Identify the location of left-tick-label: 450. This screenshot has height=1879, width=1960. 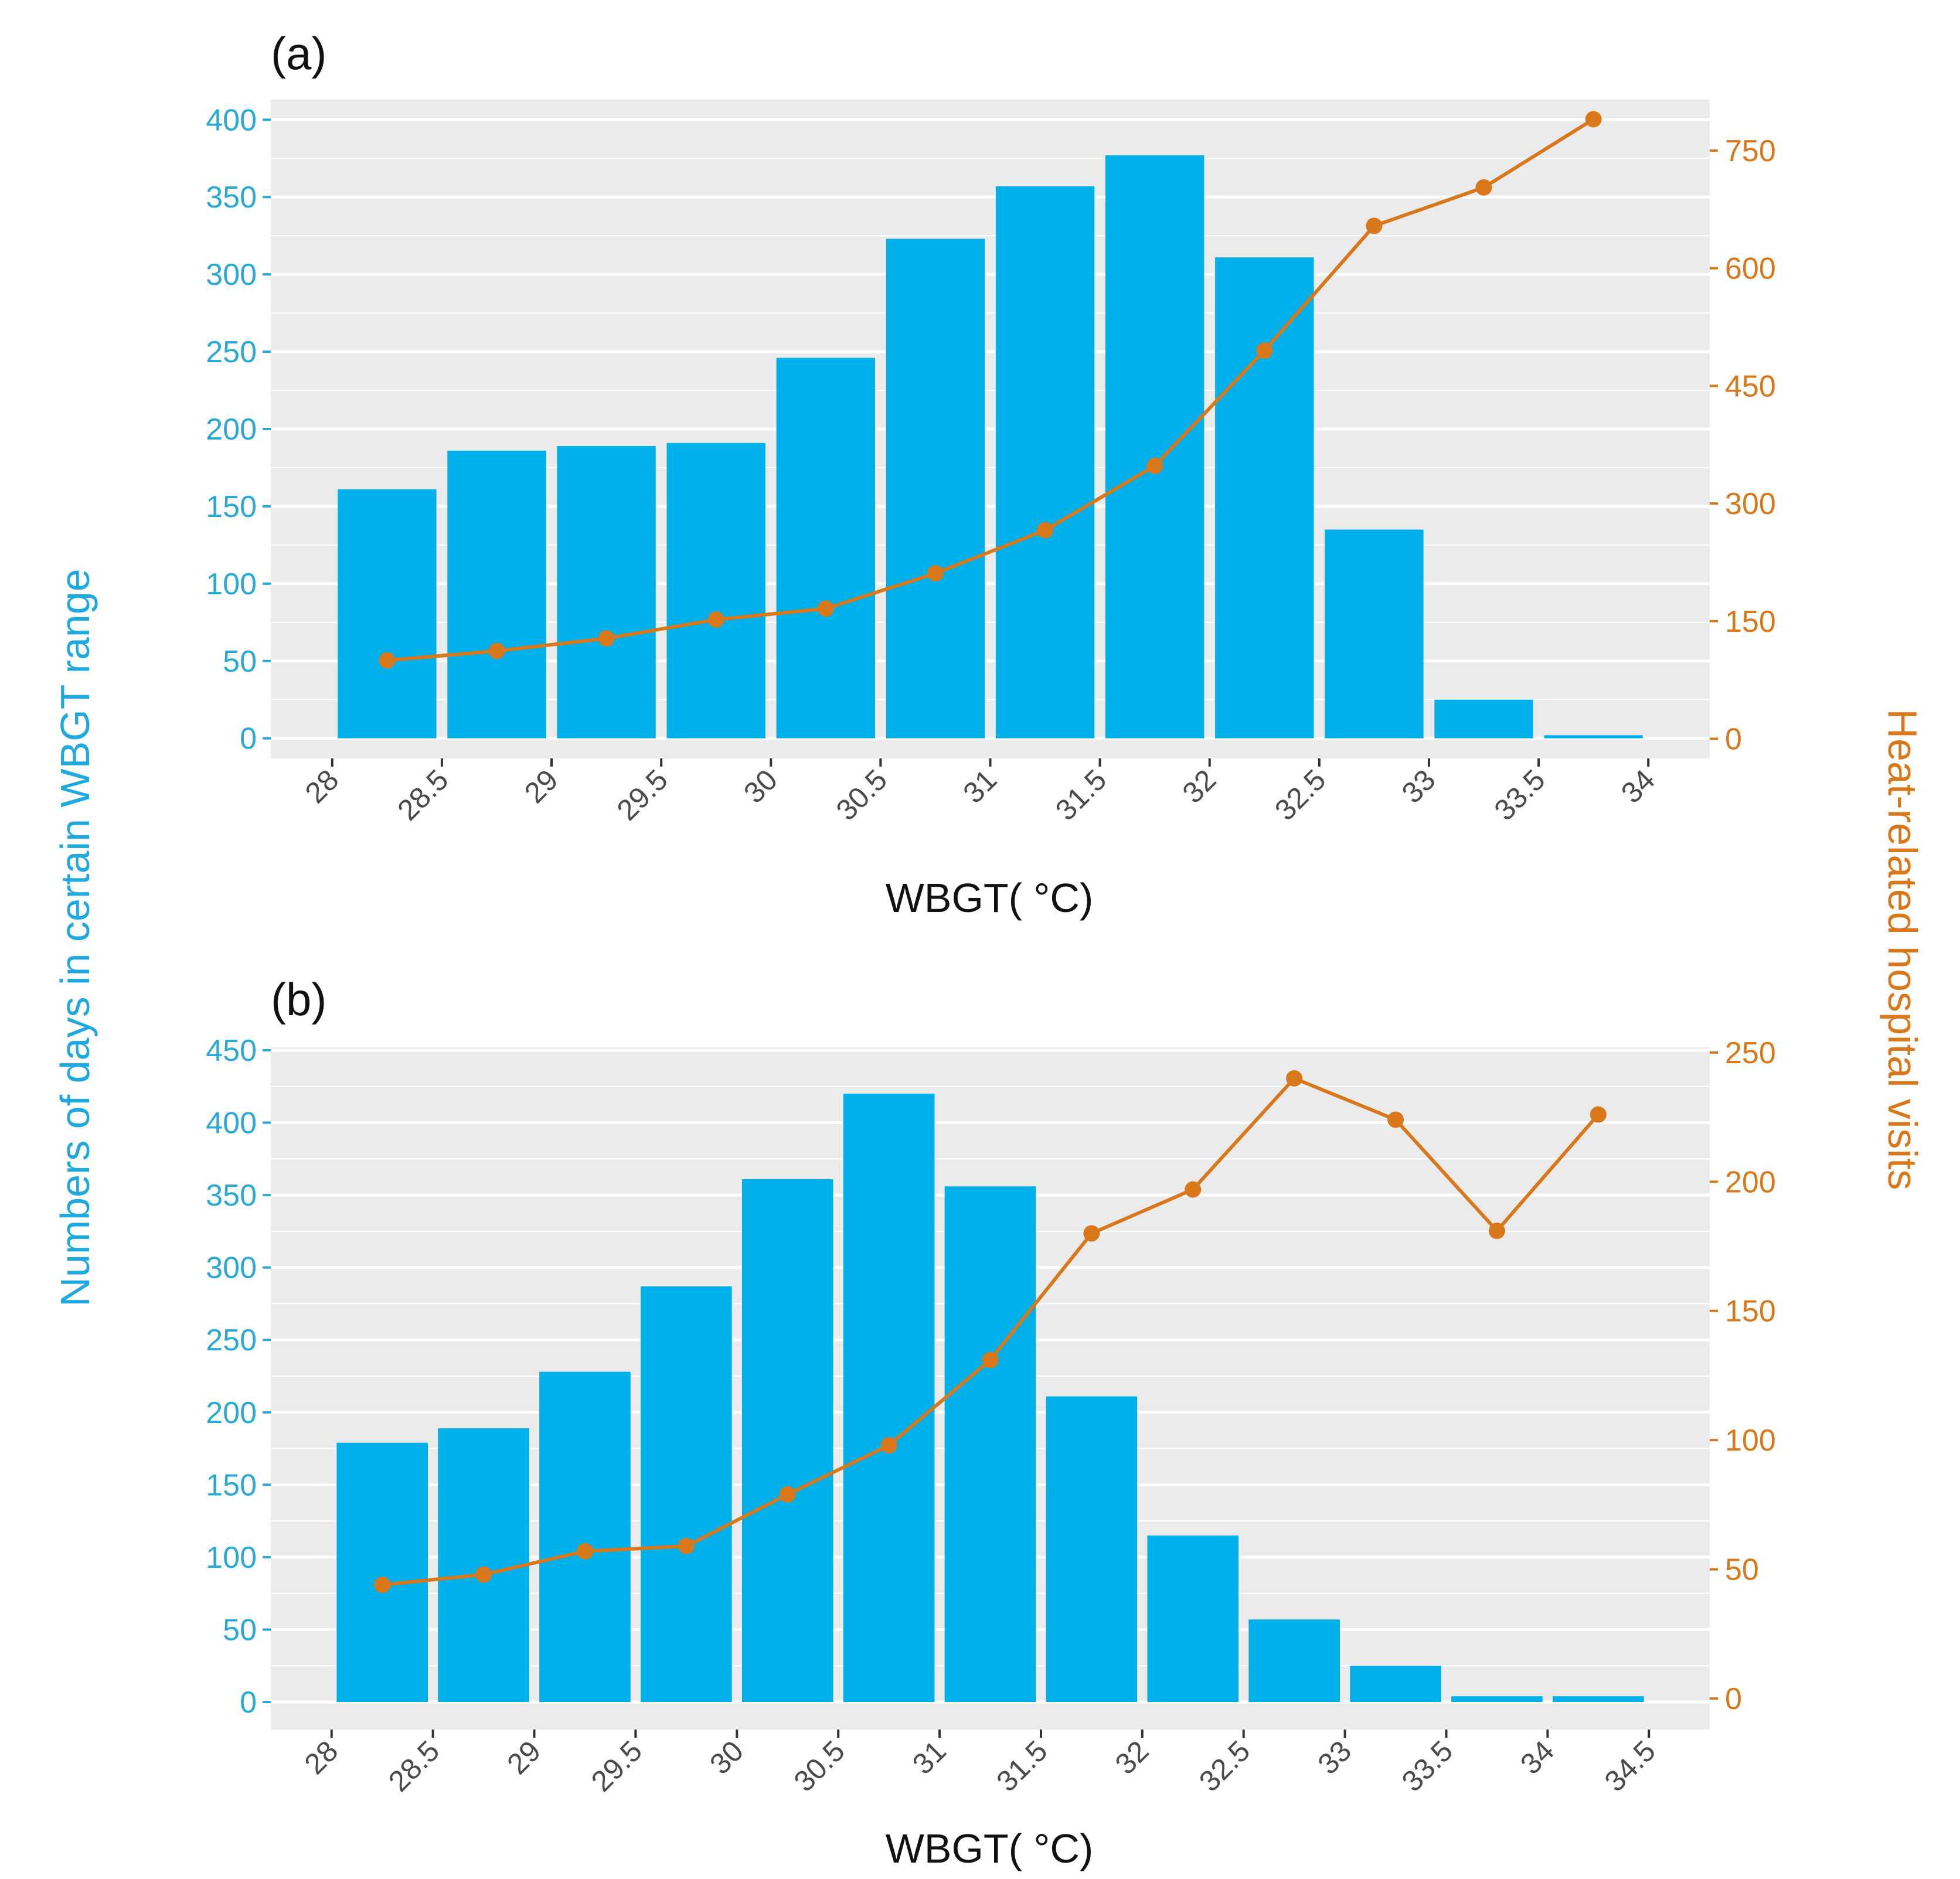
(231, 1051).